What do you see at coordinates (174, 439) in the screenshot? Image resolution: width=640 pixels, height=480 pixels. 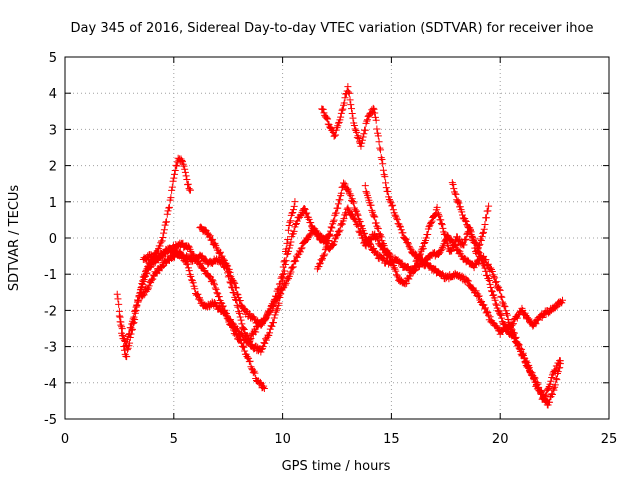 I see `x-tick-label: 5` at bounding box center [174, 439].